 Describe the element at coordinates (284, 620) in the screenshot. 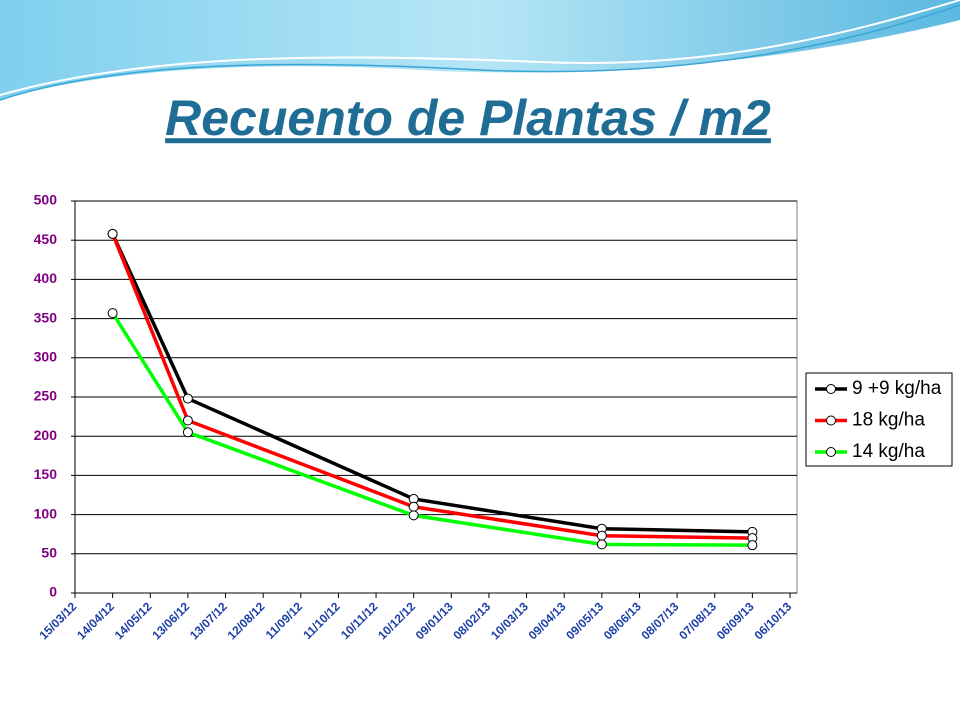

I see `x-tick-label: 11/09/12` at that location.